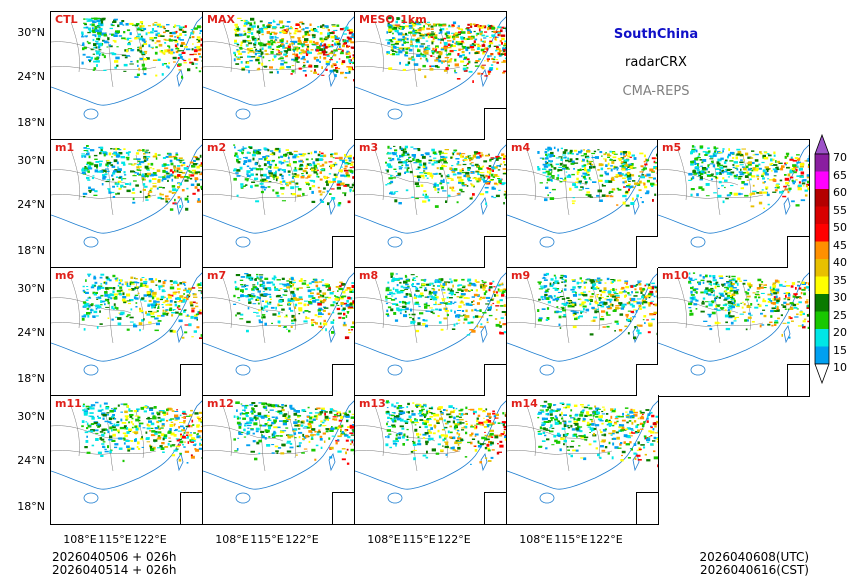 The width and height of the screenshot is (860, 588). I want to click on colorbar-tick-label: 50, so click(840, 227).